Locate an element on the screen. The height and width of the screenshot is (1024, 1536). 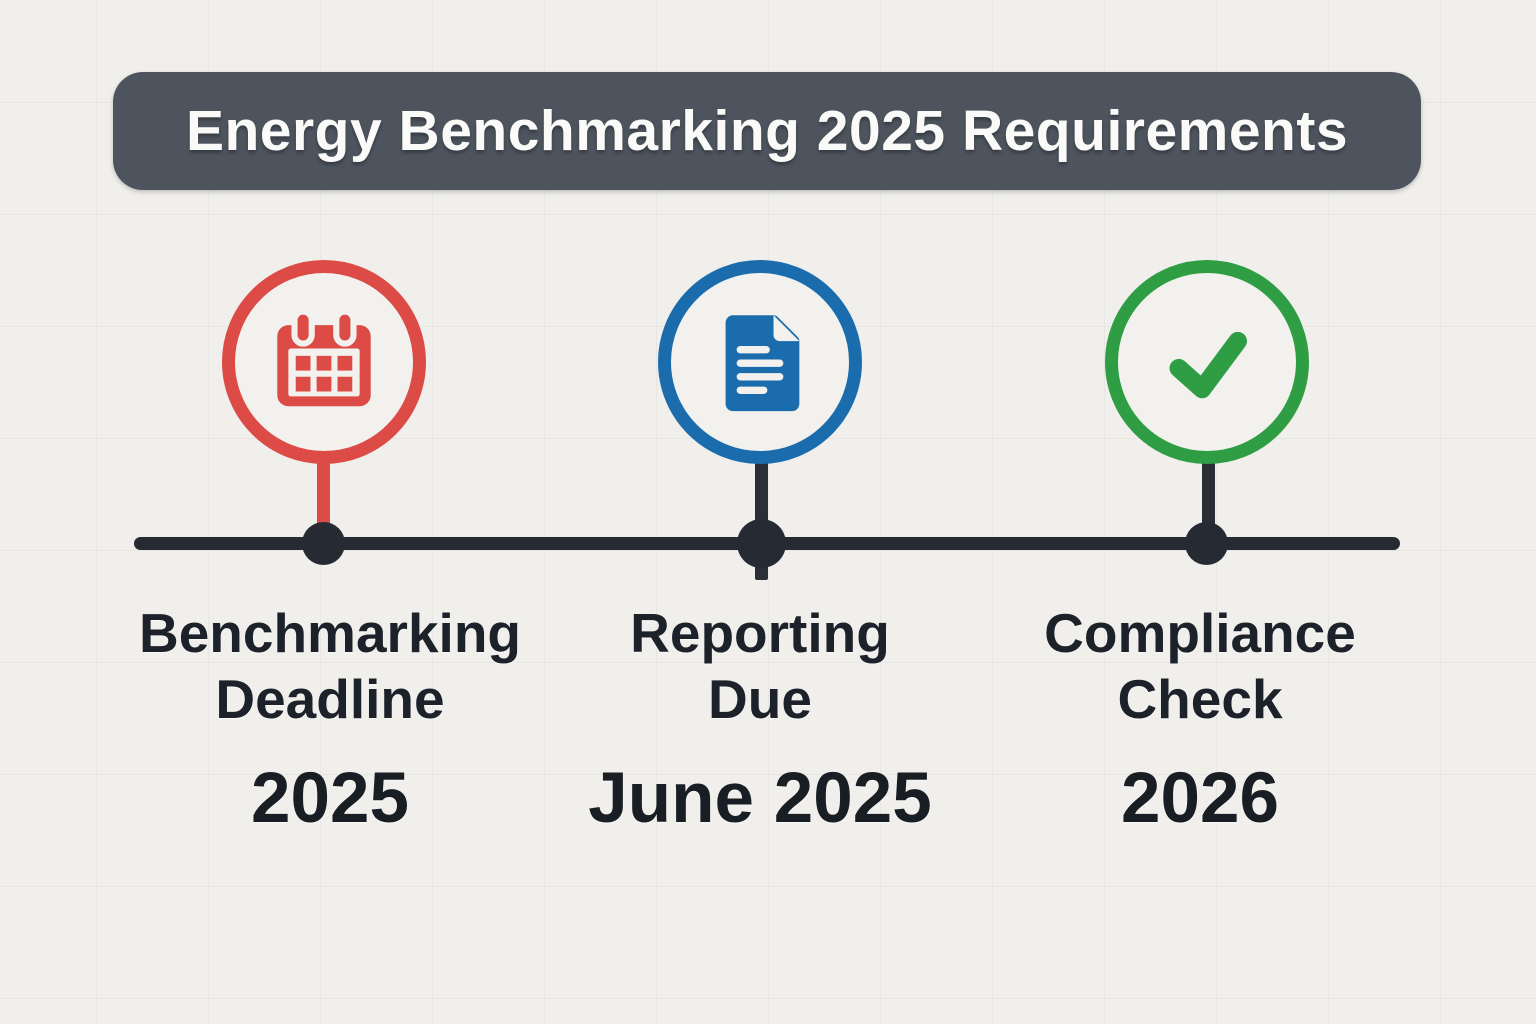
document-icon is located at coordinates (762, 363).